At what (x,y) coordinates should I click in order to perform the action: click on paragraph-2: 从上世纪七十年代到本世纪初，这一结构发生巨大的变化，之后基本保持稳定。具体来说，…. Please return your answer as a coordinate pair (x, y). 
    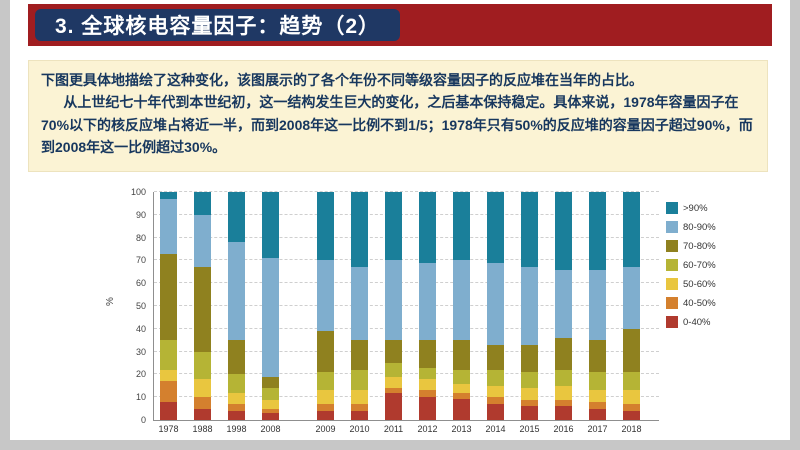
    Looking at the image, I should click on (397, 125).